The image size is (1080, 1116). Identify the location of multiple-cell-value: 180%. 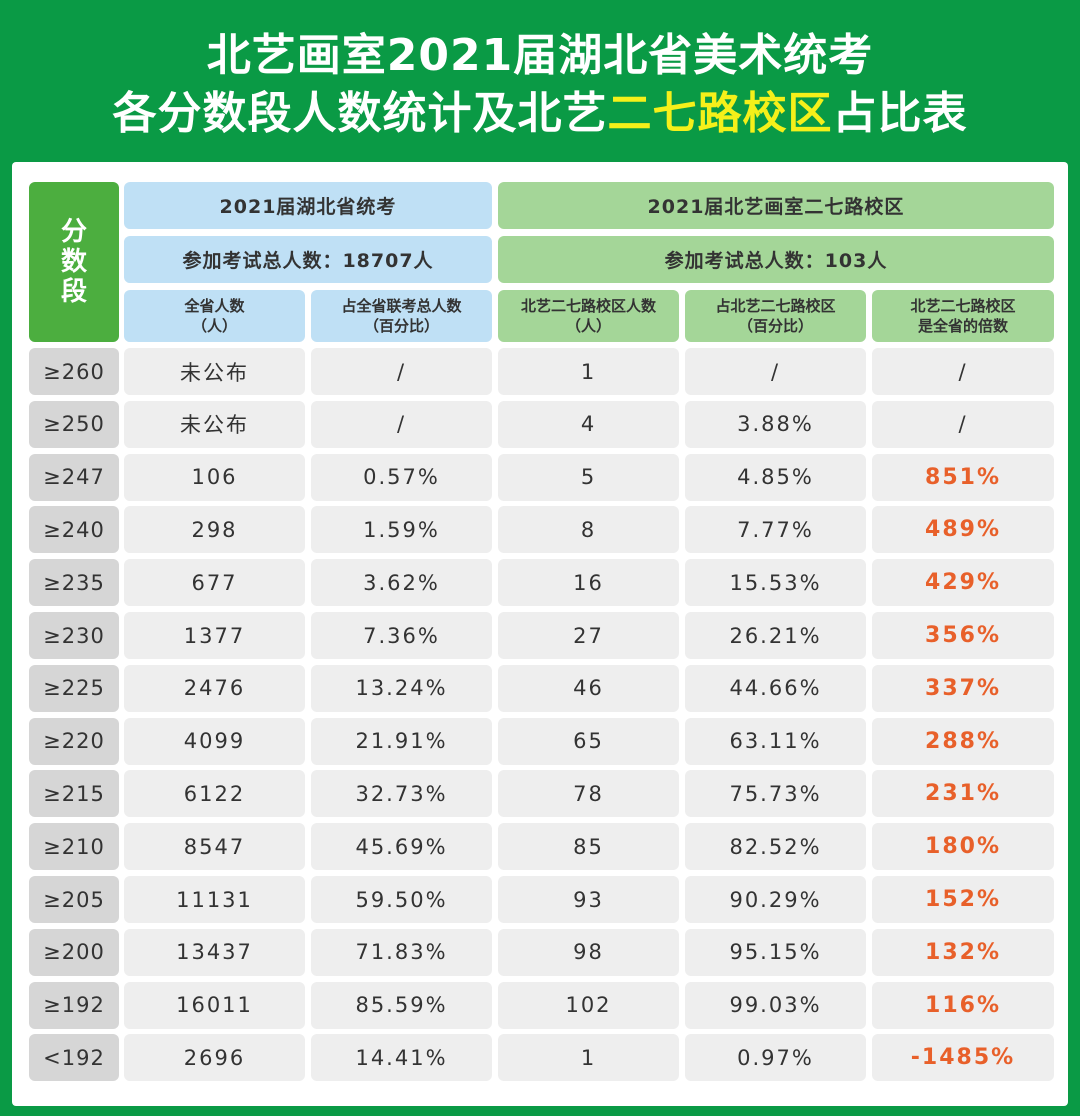
(963, 847).